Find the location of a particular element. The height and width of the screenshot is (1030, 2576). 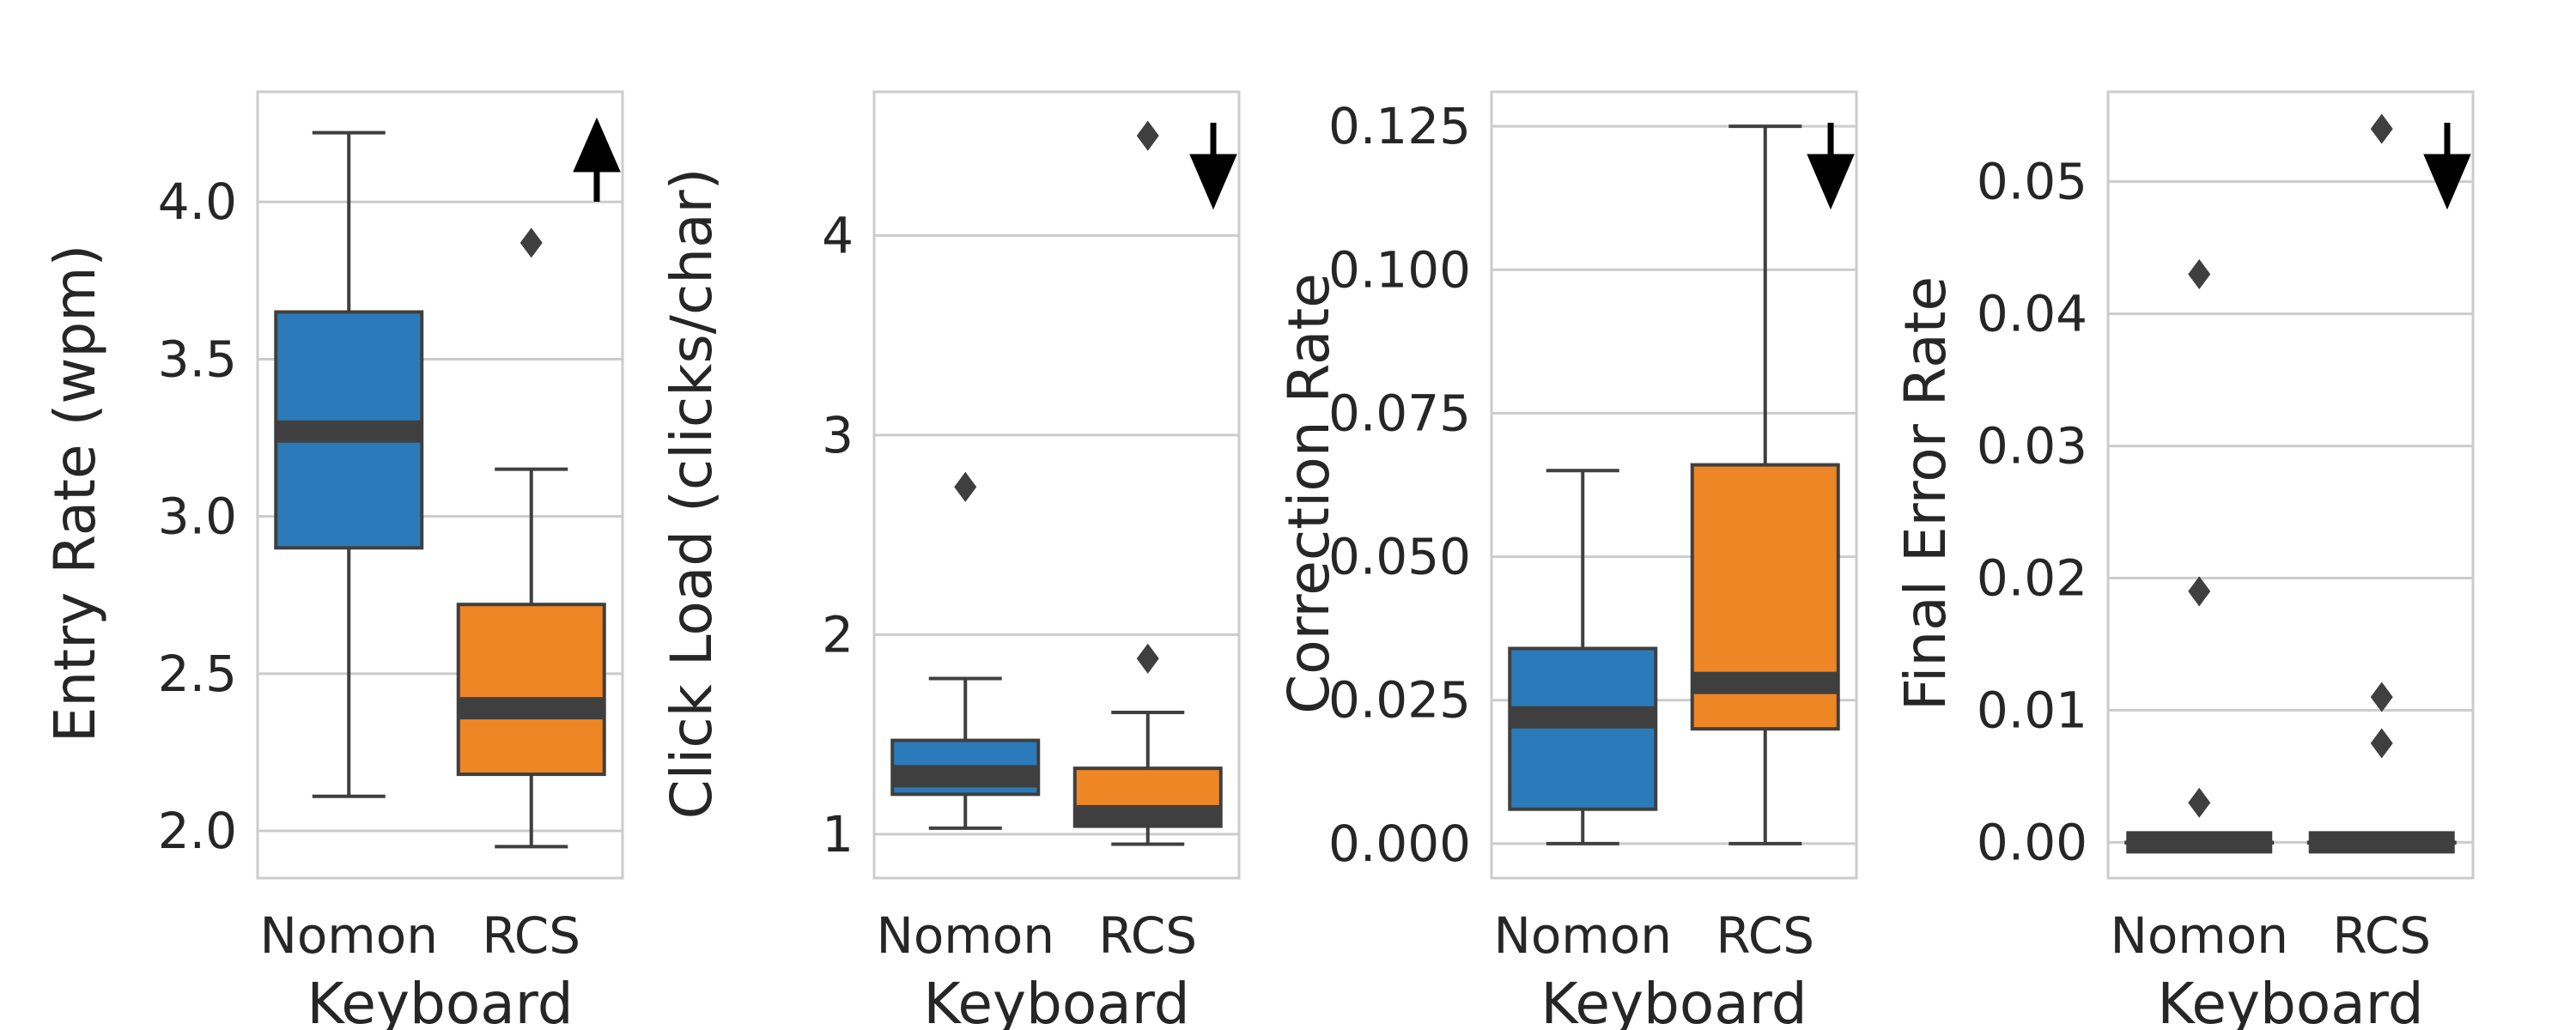

arrow-up-icon is located at coordinates (597, 159).